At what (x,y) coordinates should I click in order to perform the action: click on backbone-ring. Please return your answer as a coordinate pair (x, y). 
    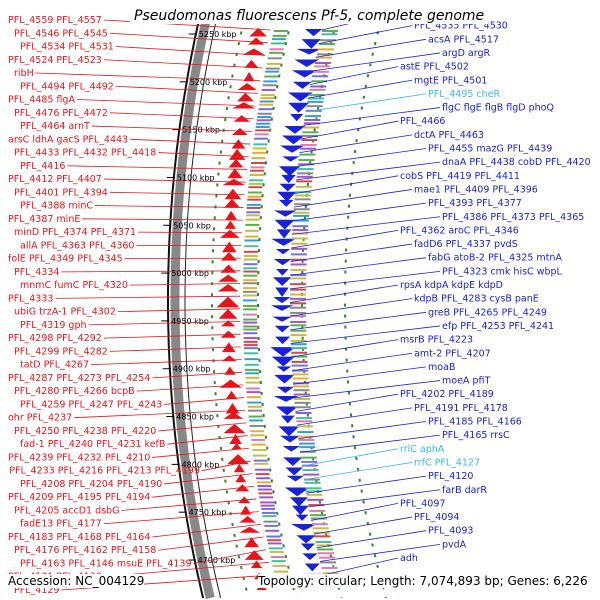
    Looking at the image, I should click on (192, 304).